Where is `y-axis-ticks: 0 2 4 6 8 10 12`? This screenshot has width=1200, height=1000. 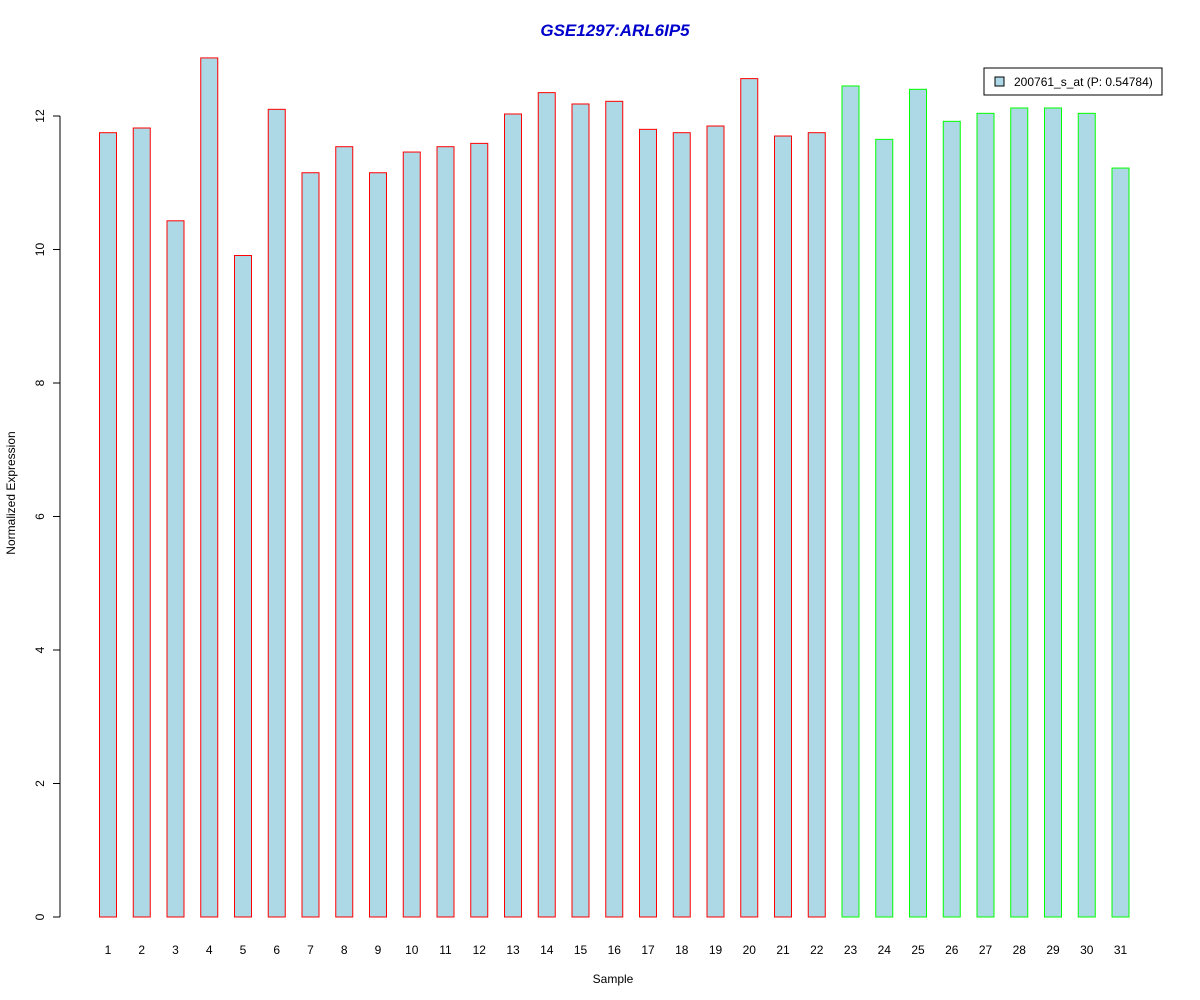
y-axis-ticks: 0 2 4 6 8 10 12 is located at coordinates (46, 514).